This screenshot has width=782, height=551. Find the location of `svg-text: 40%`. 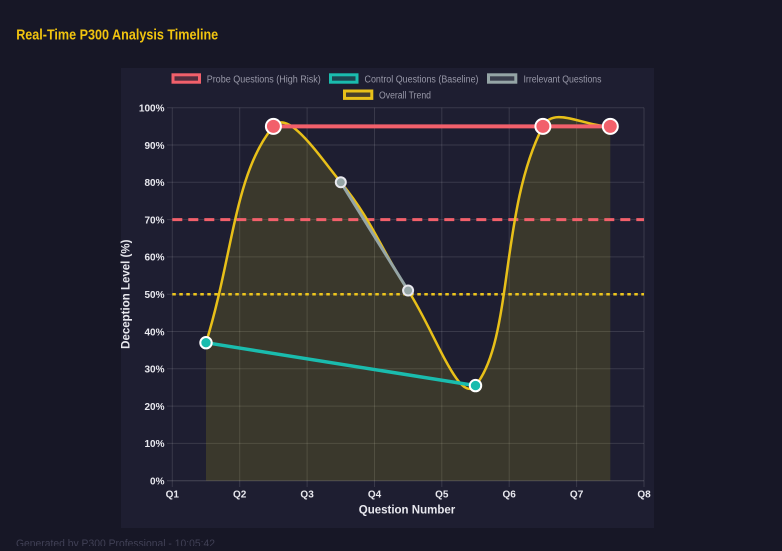

svg-text: 40% is located at coordinates (154, 332).